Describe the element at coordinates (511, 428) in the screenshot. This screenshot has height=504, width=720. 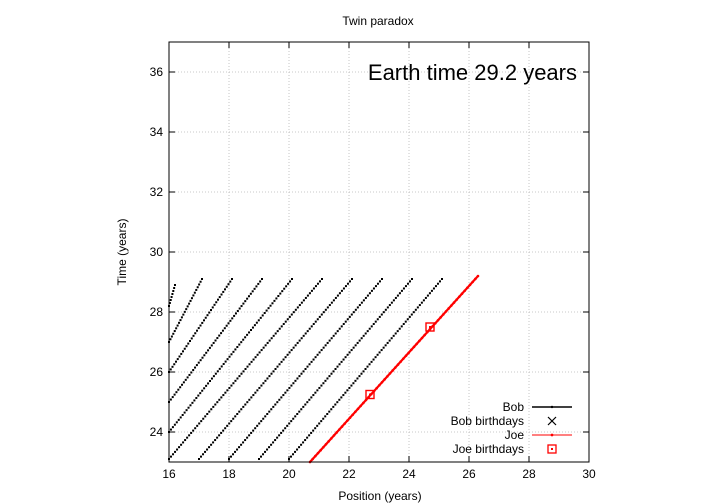
I see `legend: Bob Bob birthdays Joe Joe birthdays` at that location.